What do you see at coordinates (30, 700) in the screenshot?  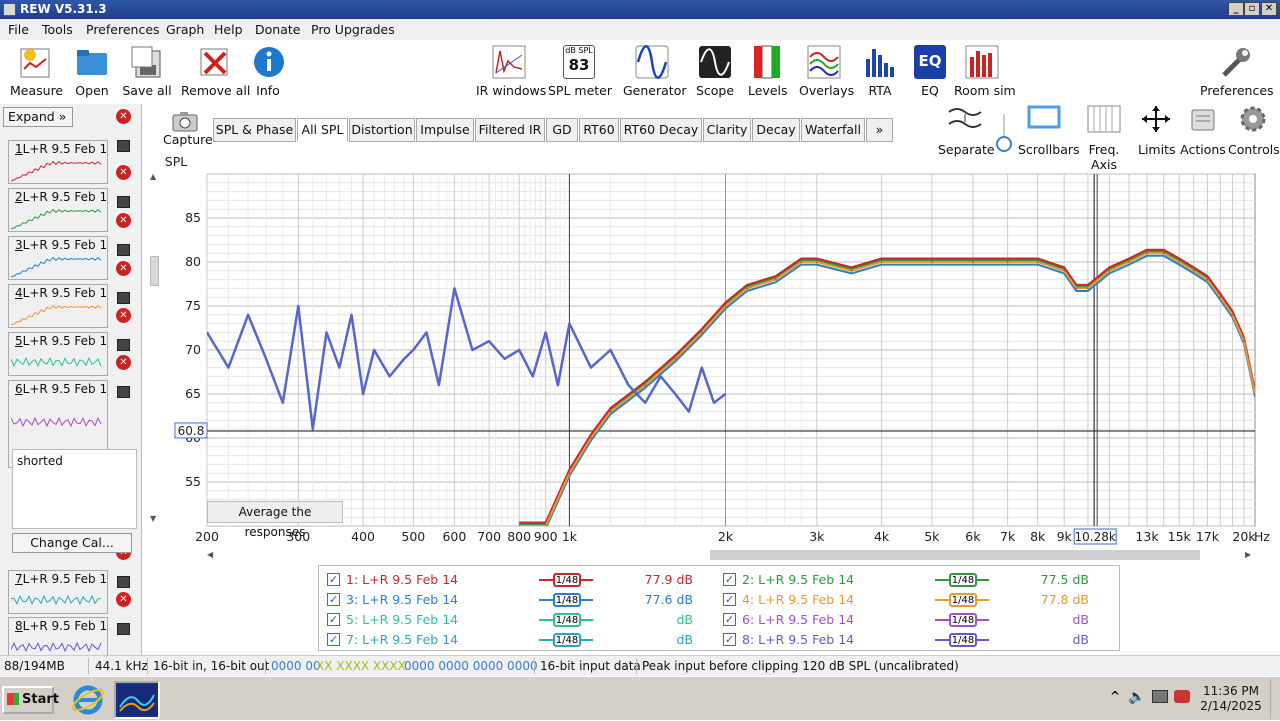 I see `start-button: Start` at bounding box center [30, 700].